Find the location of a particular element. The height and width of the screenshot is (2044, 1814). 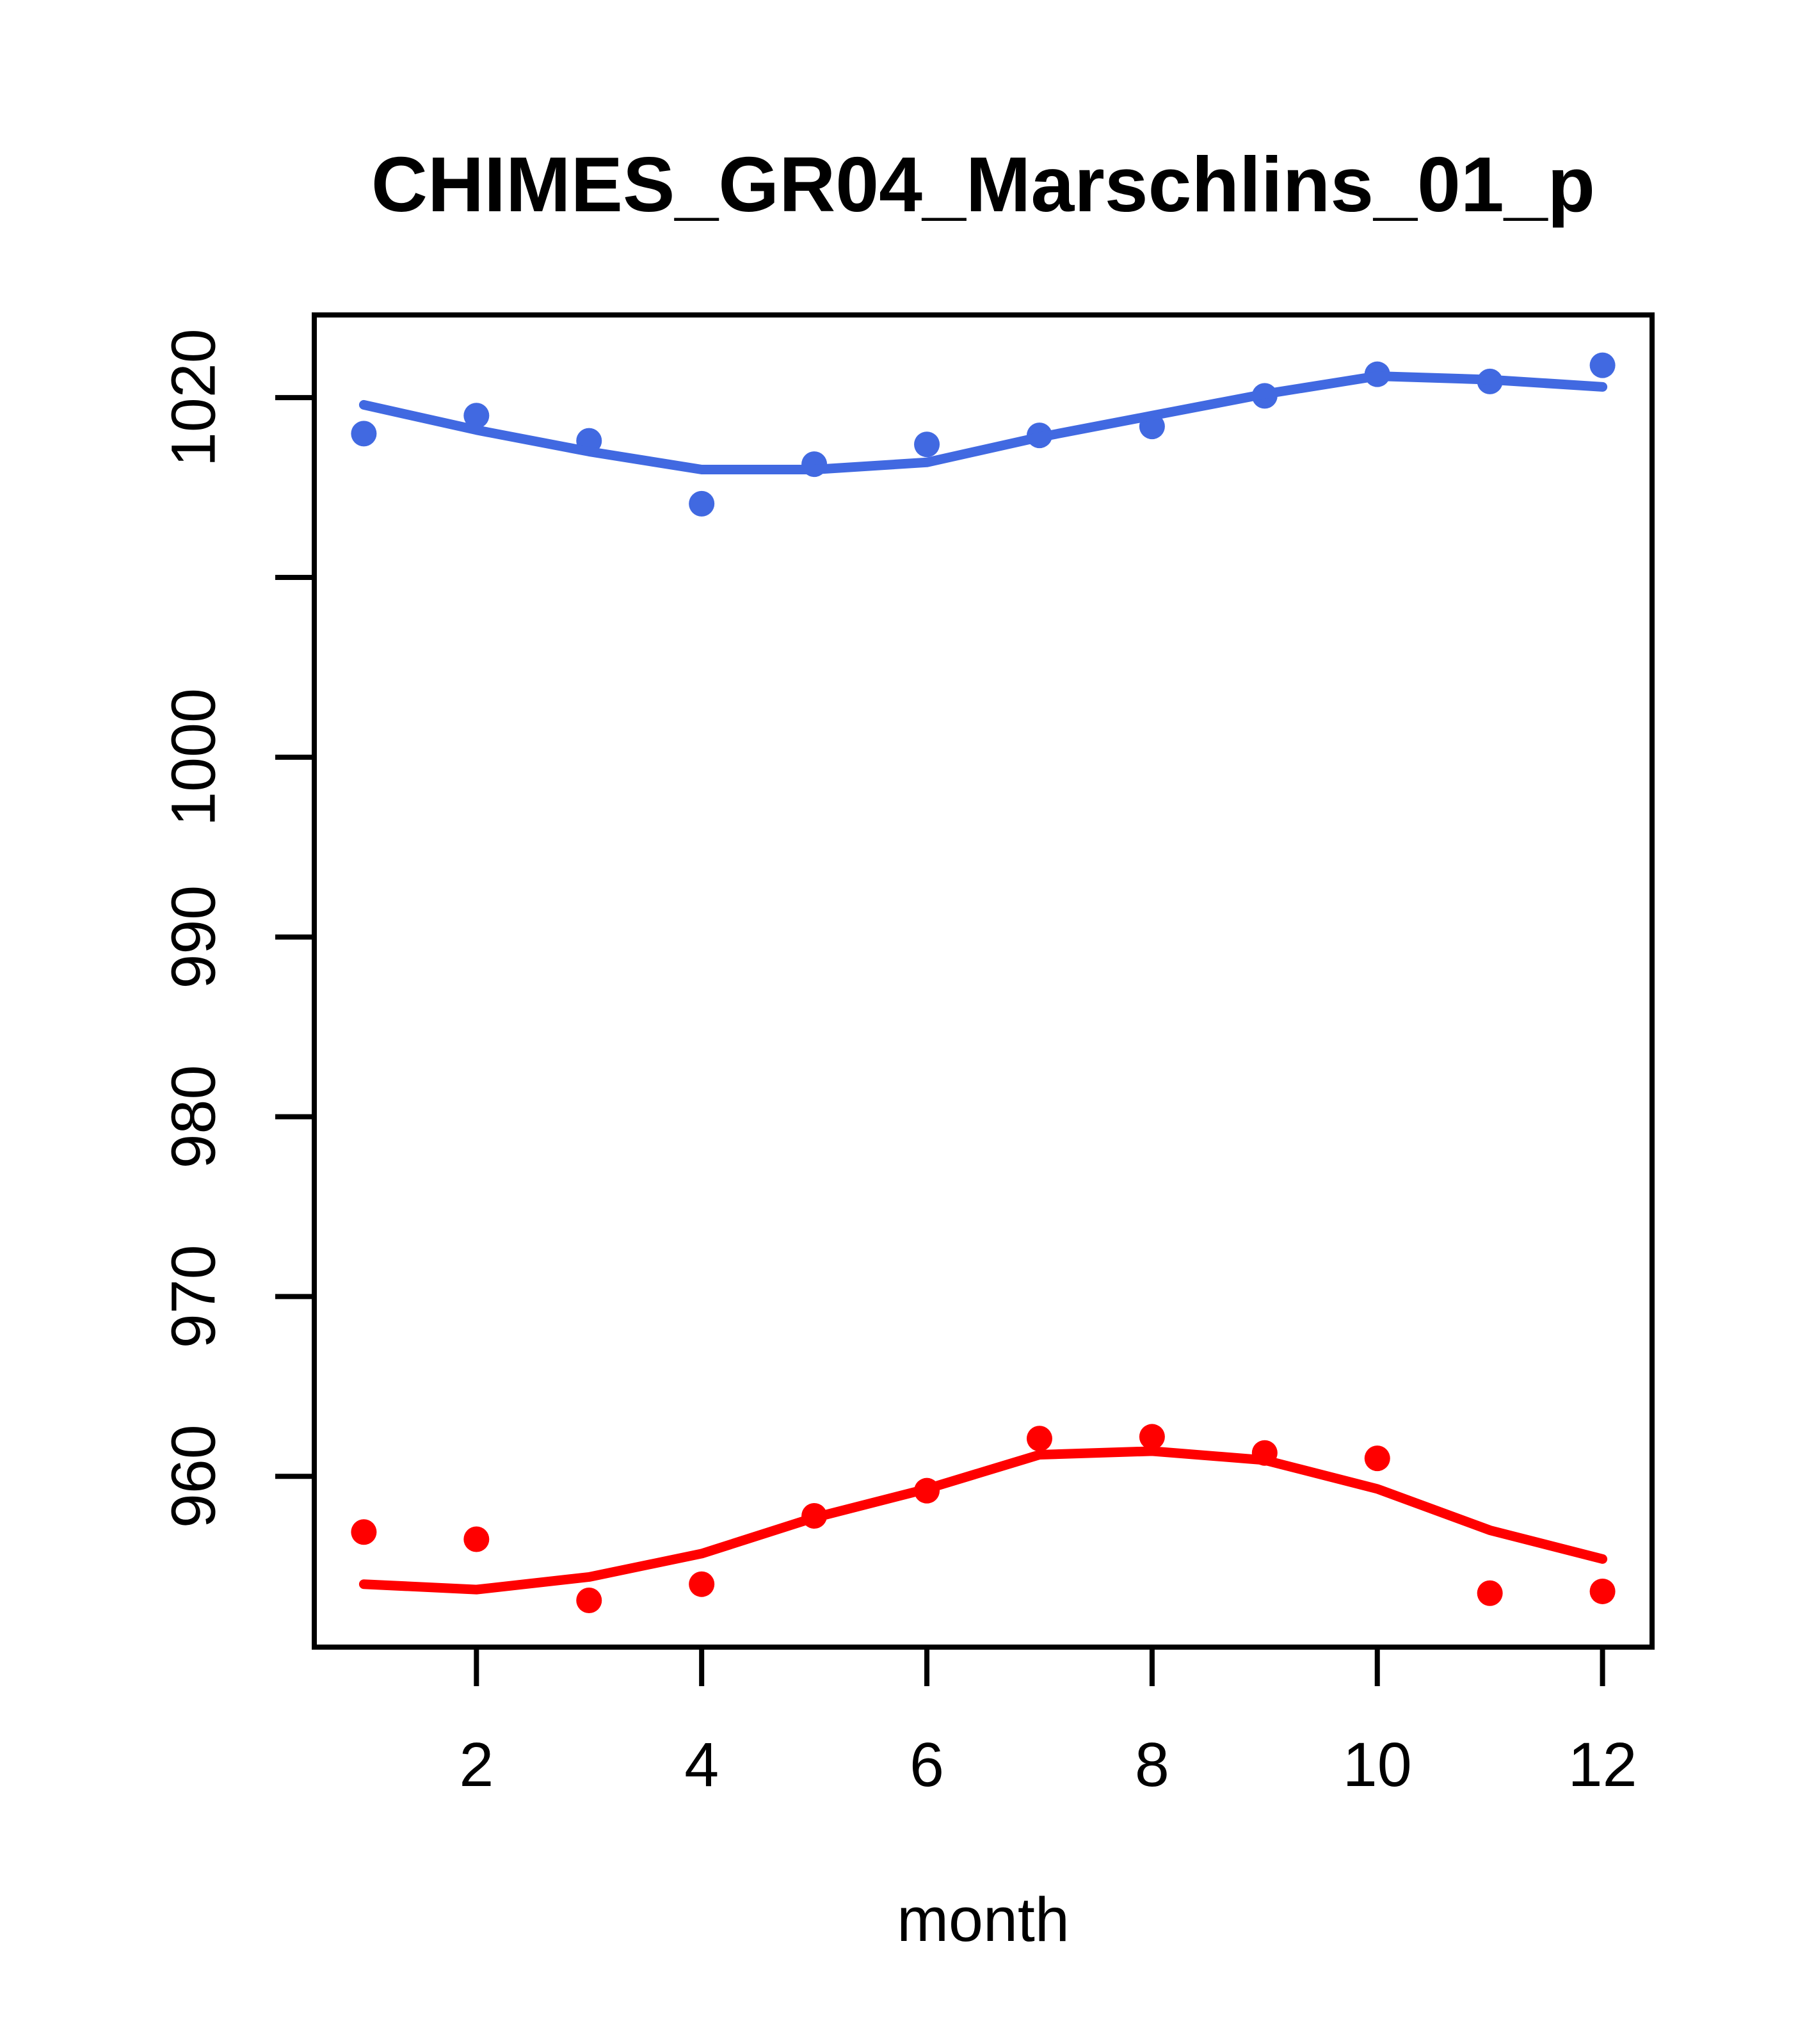

y-tick-label: 1020 is located at coordinates (194, 397).